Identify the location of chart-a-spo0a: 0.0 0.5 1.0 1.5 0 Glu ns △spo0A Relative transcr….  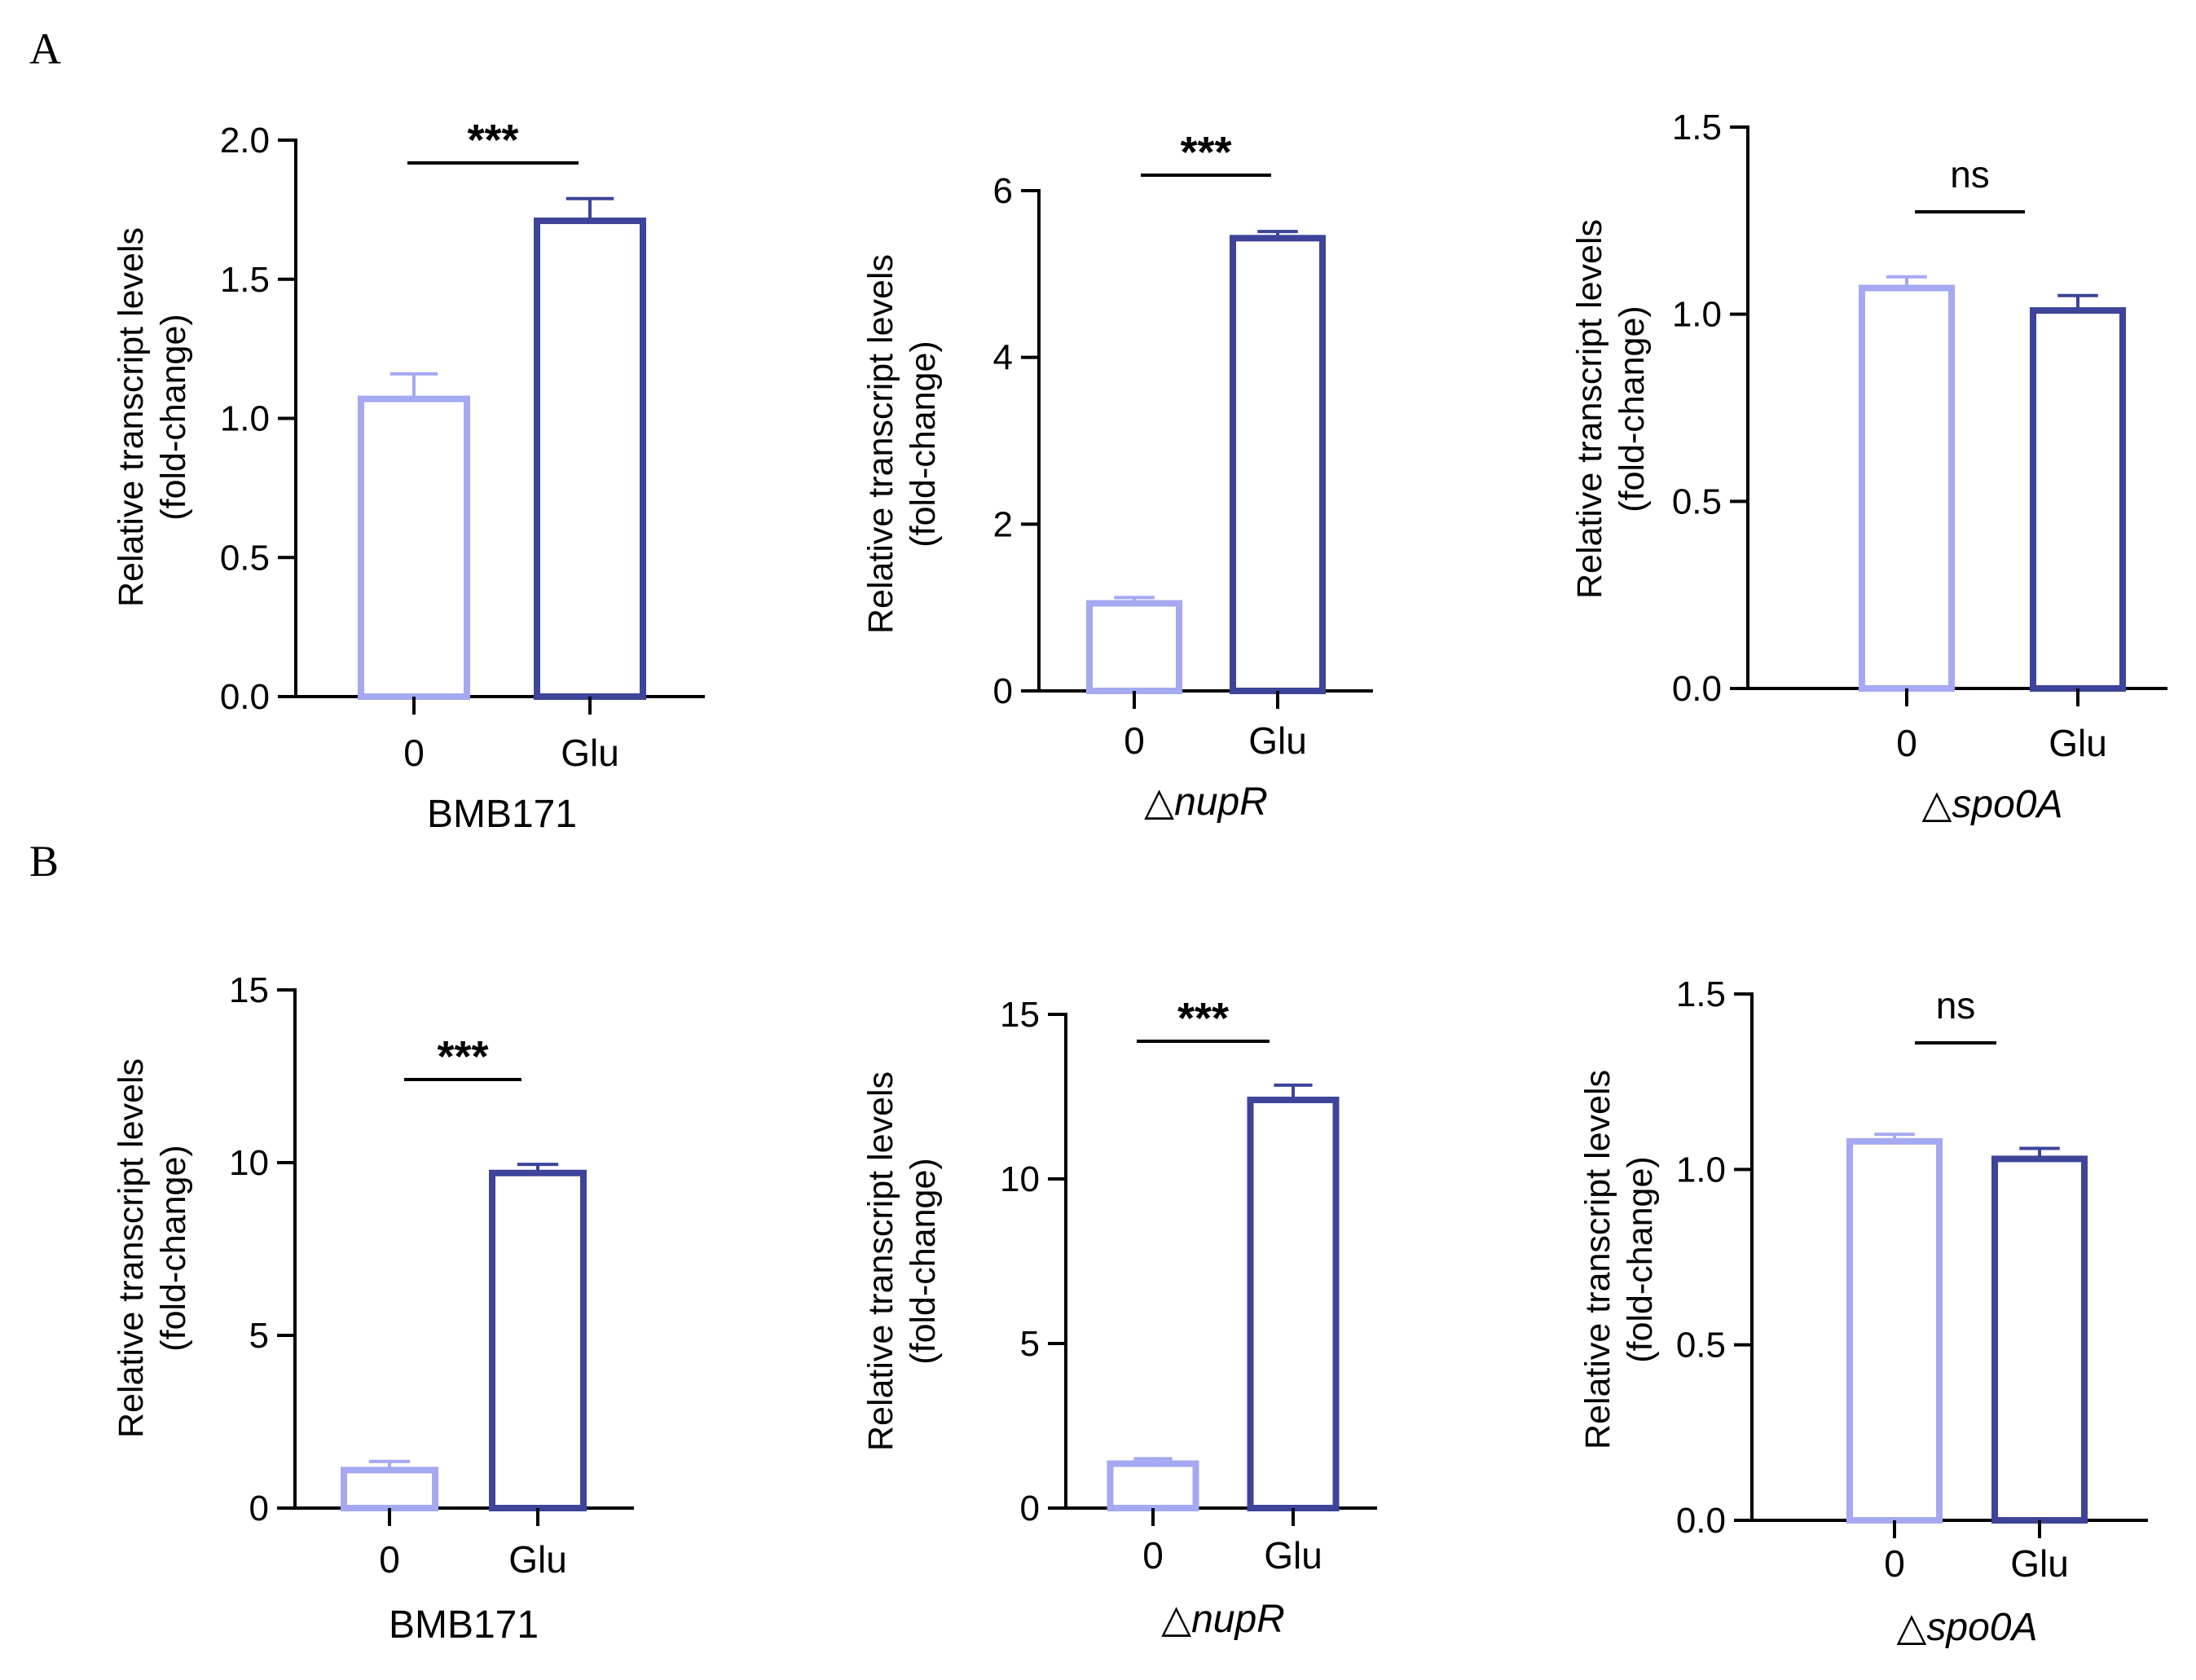
(1868, 467).